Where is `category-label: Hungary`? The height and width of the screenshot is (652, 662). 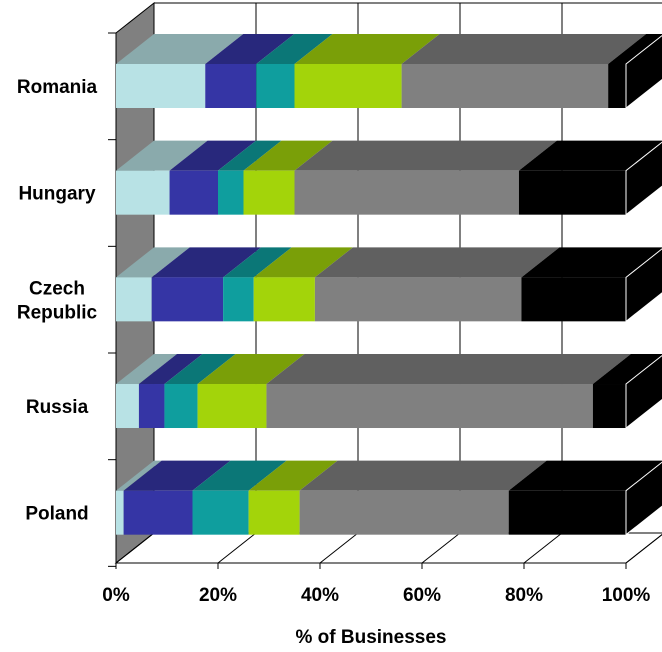 category-label: Hungary is located at coordinates (57, 194).